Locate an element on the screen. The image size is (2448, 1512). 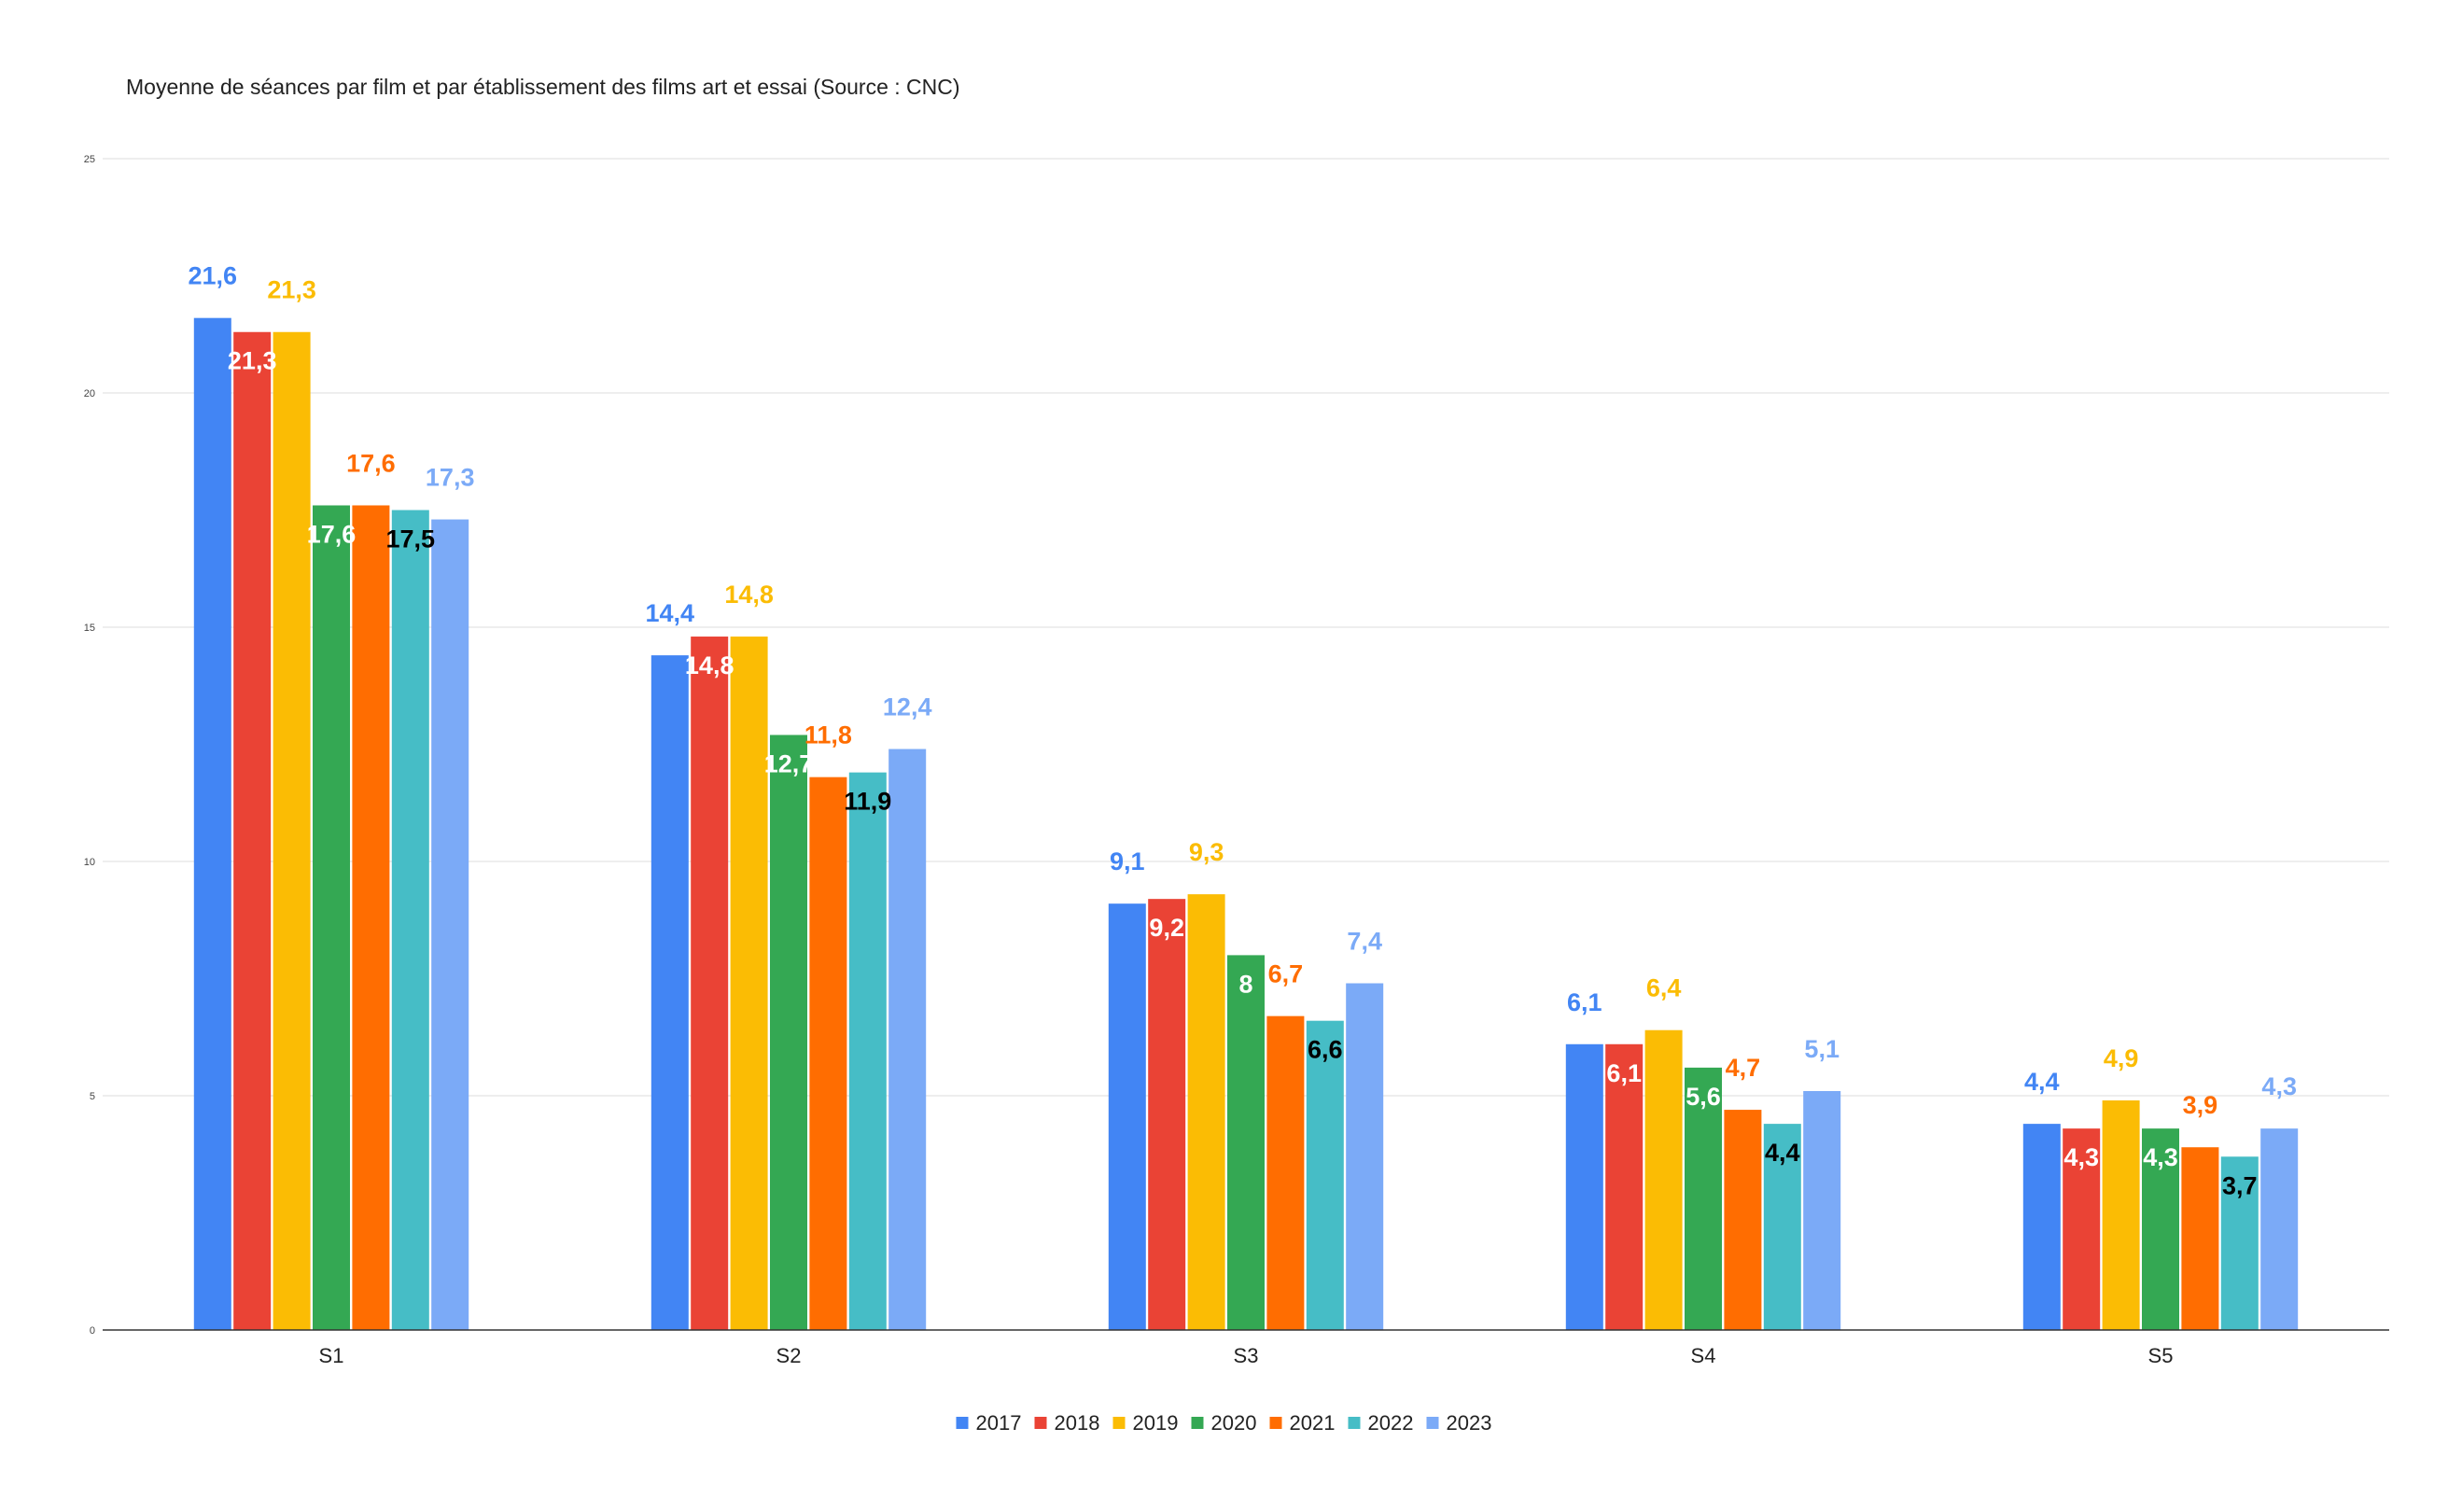
bar-S4-2022 is located at coordinates (1782, 1227).